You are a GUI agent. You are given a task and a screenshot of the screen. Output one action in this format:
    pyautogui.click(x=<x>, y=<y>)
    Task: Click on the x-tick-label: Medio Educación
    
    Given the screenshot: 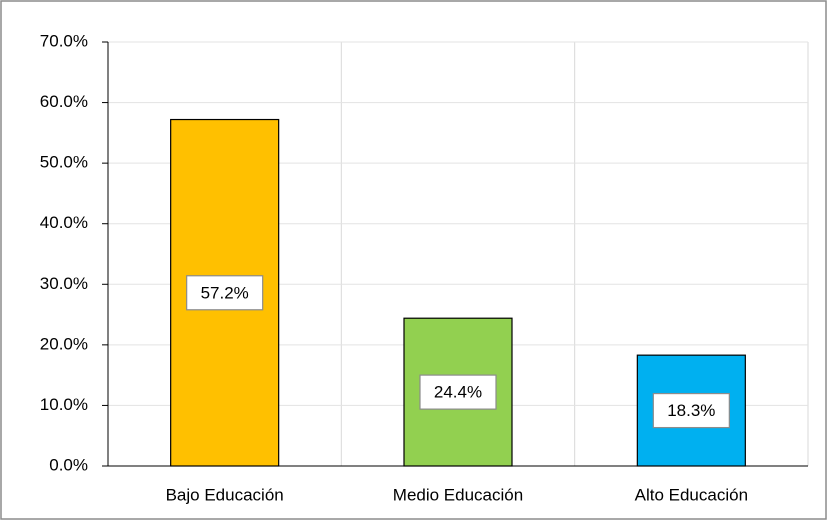 What is the action you would take?
    pyautogui.click(x=458, y=494)
    